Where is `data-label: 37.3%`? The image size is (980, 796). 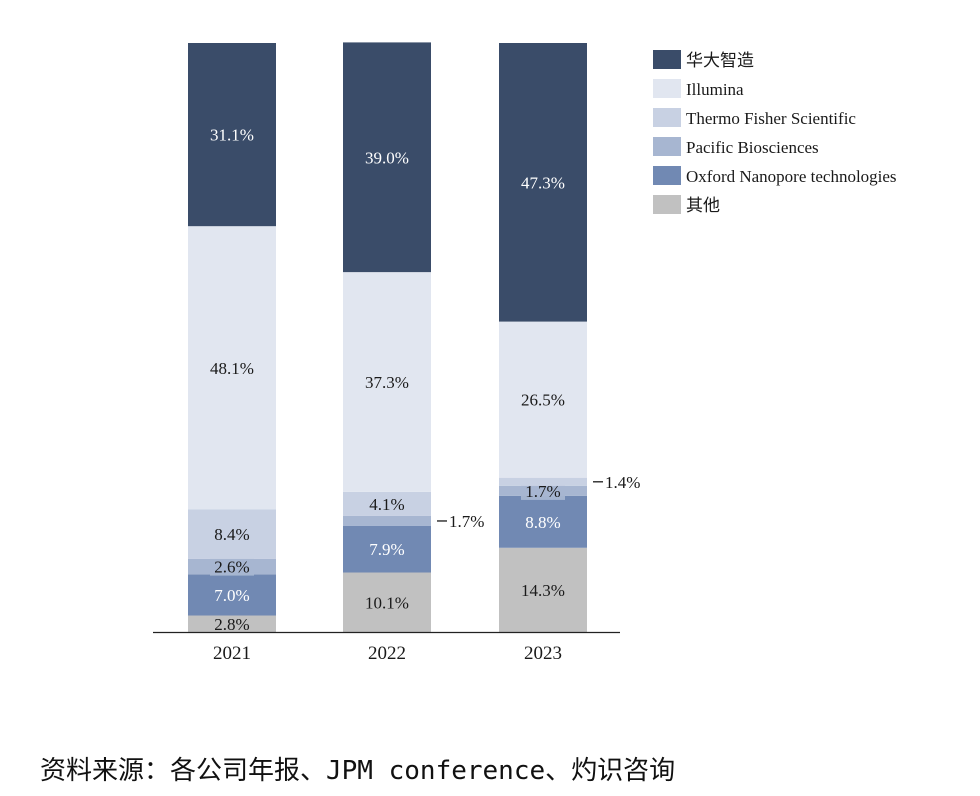 data-label: 37.3% is located at coordinates (387, 382).